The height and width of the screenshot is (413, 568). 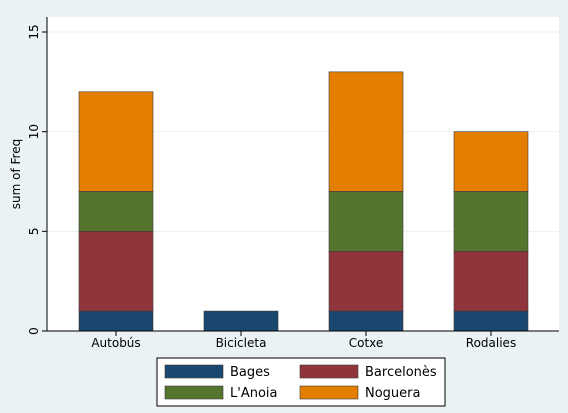 What do you see at coordinates (37, 176) in the screenshot?
I see `y-axis: 0 5 10 15` at bounding box center [37, 176].